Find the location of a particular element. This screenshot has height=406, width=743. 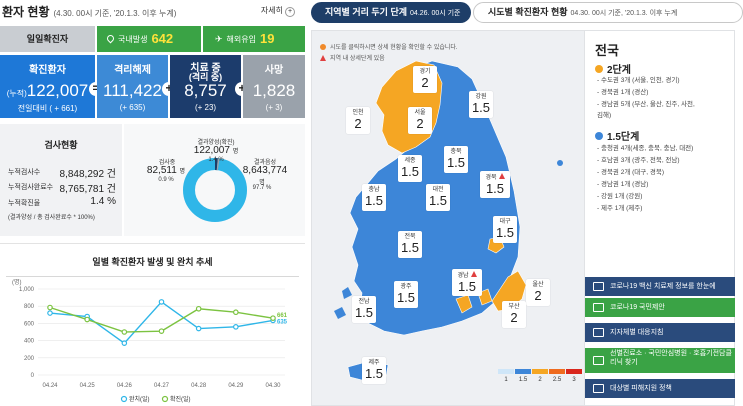

local-guidelines-button: 지자체별 대응지침 is located at coordinates (660, 332).